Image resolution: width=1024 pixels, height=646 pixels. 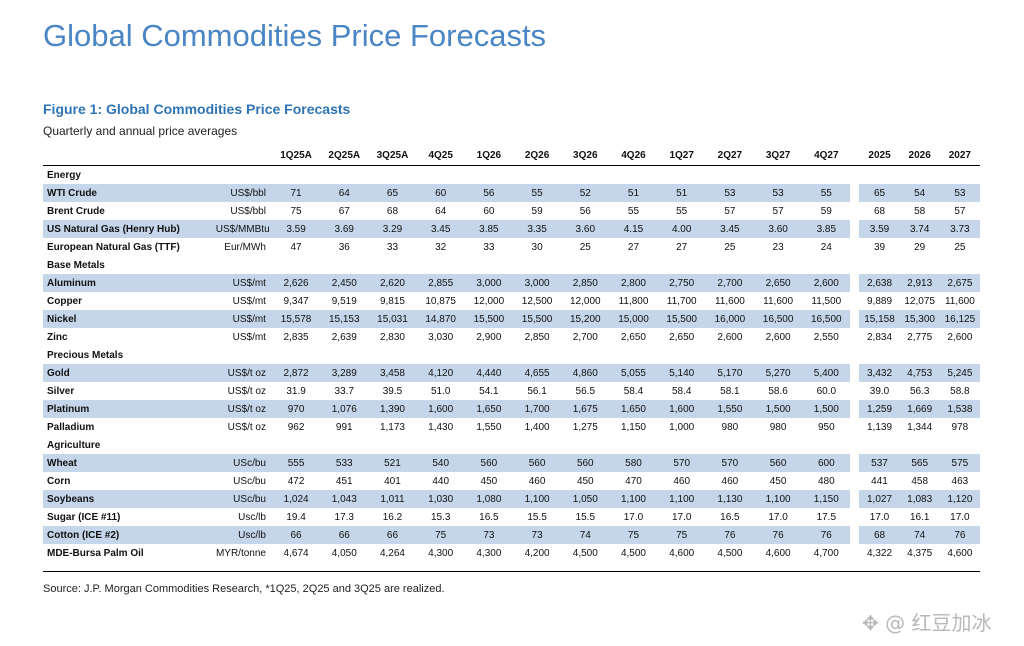 I want to click on commodity-name: Soybeans, so click(x=129, y=499).